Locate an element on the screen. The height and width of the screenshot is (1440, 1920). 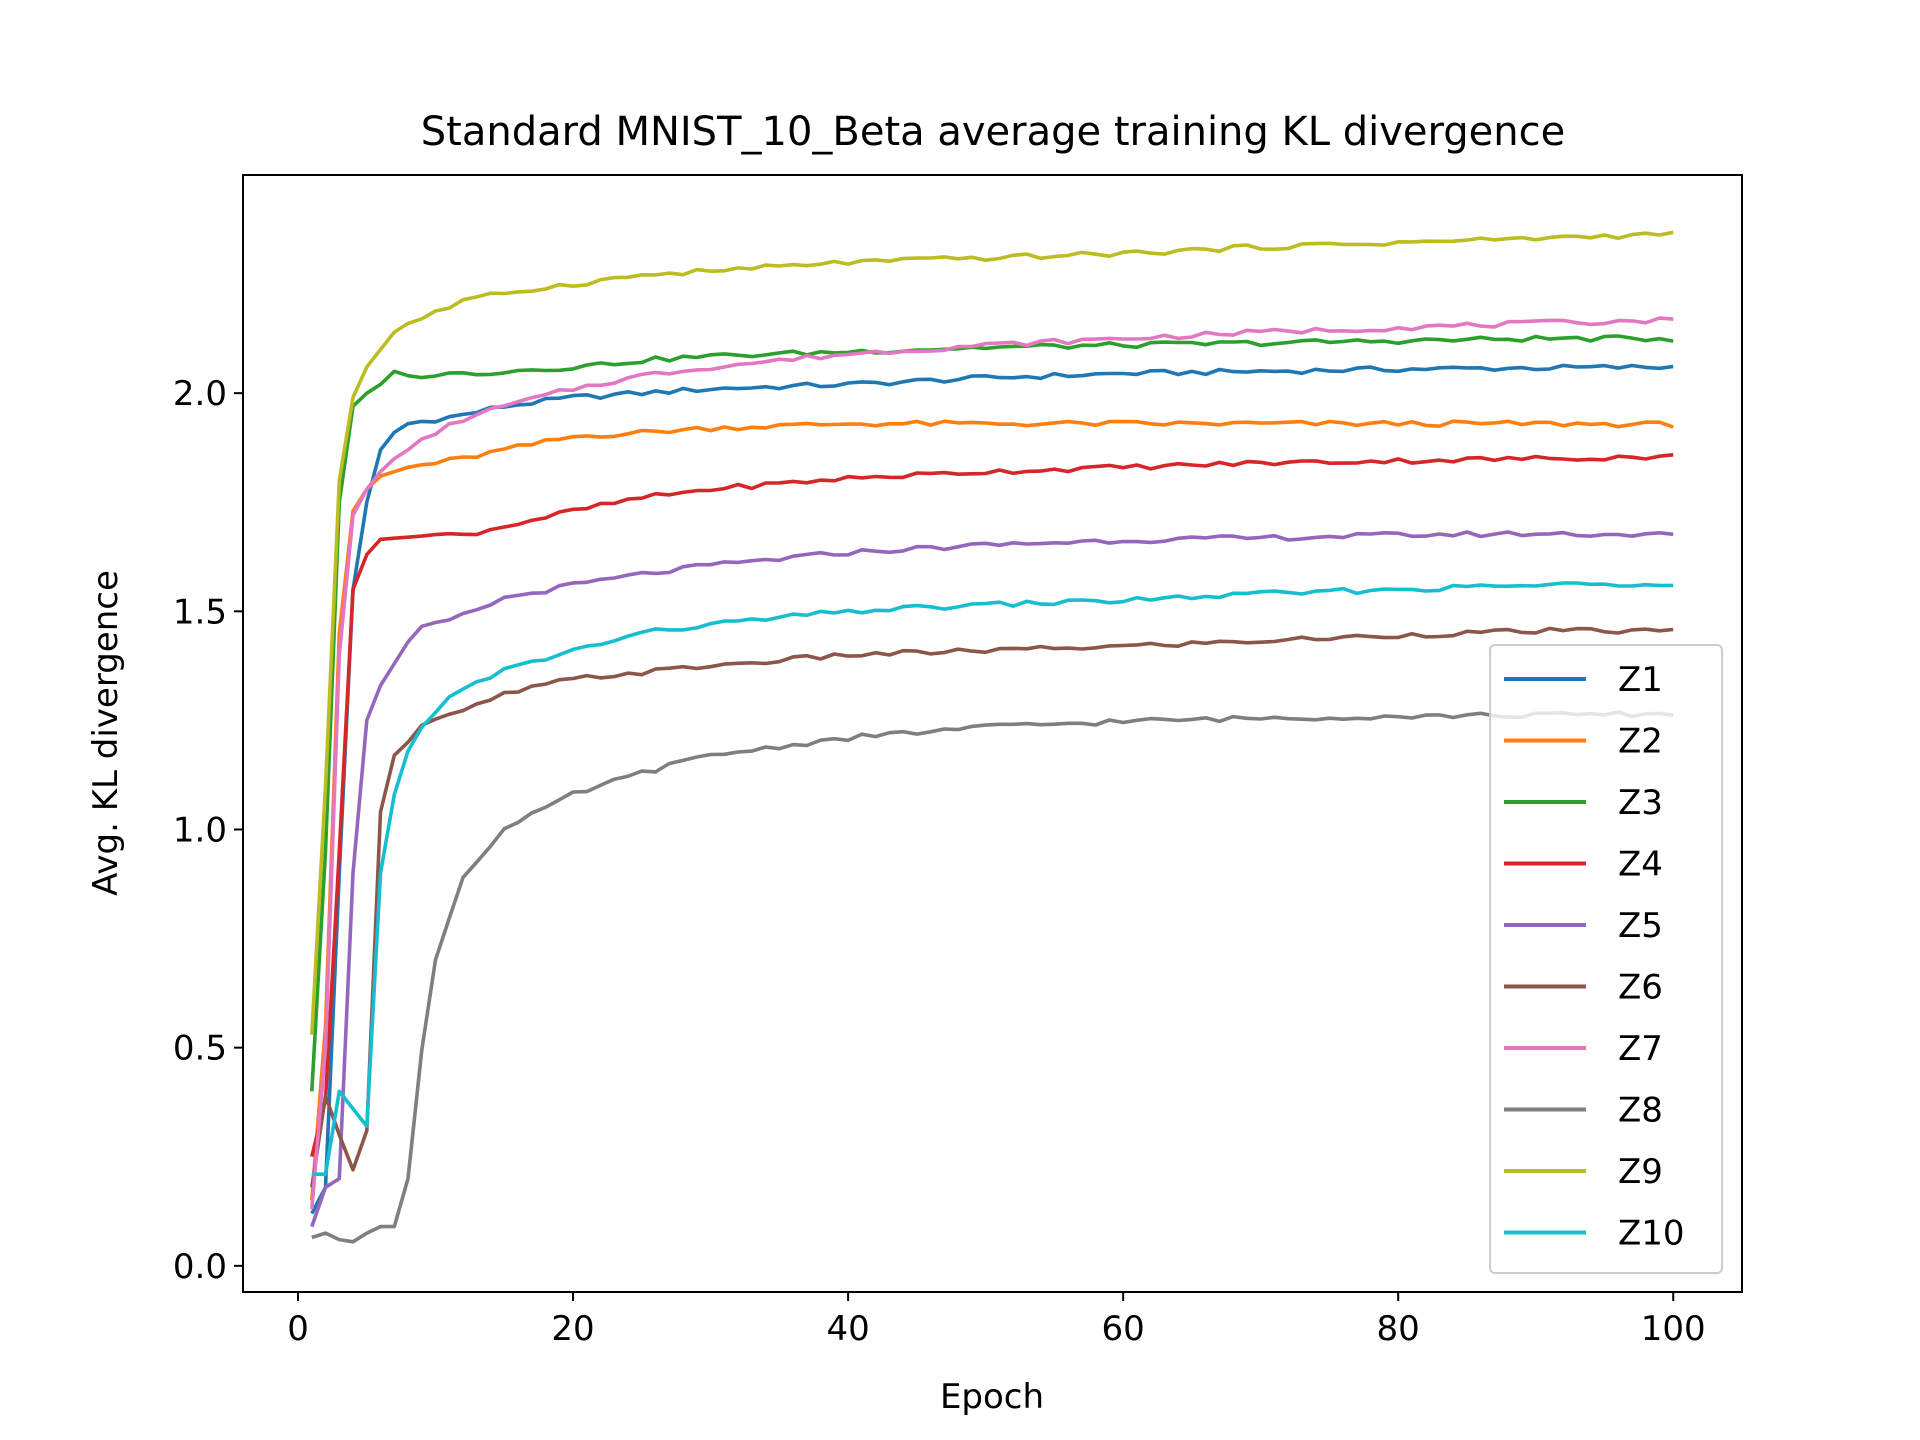
legend-label: Z5 is located at coordinates (1640, 926).